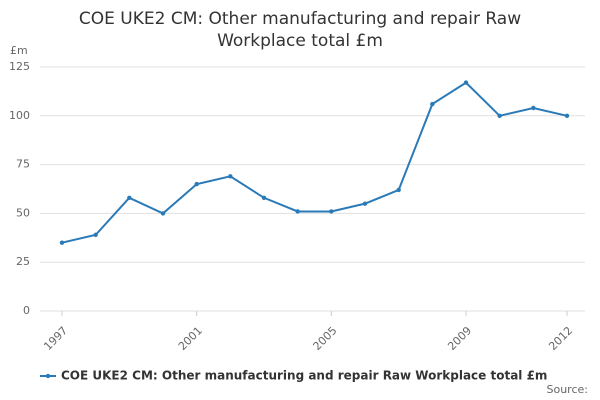 The image size is (600, 400). I want to click on y-tick-label: 125, so click(19, 66).